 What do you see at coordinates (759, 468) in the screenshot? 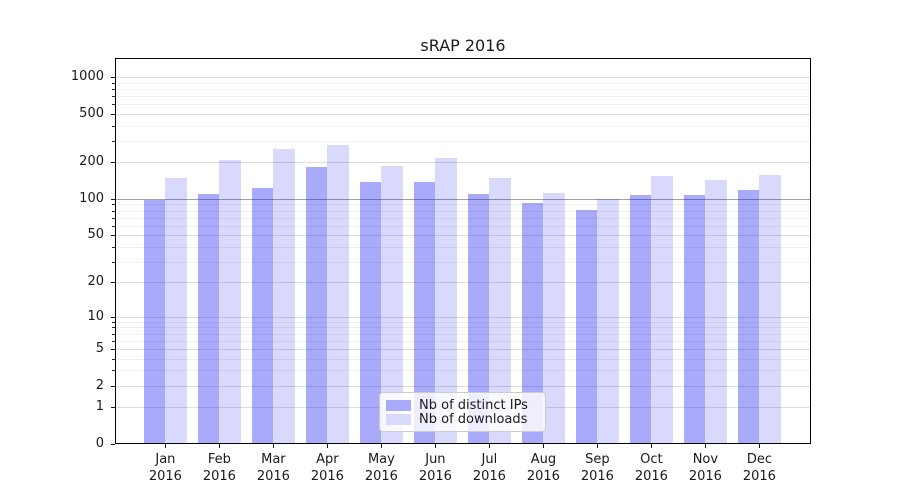
I see `x-tick-label-dec: Dec 2016` at bounding box center [759, 468].